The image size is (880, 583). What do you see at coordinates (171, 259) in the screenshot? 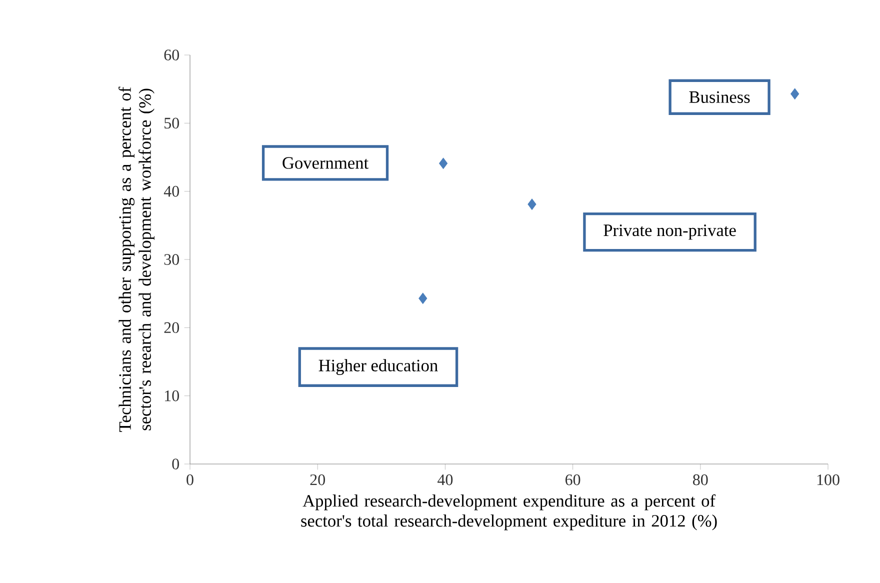
I see `y-tick-label: 30` at bounding box center [171, 259].